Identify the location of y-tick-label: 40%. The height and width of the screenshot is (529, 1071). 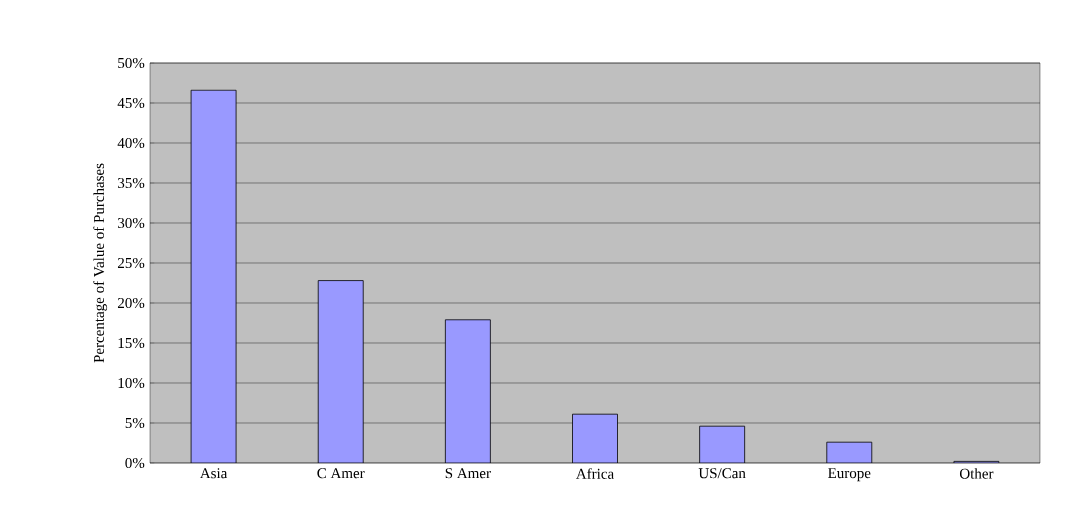
(131, 143).